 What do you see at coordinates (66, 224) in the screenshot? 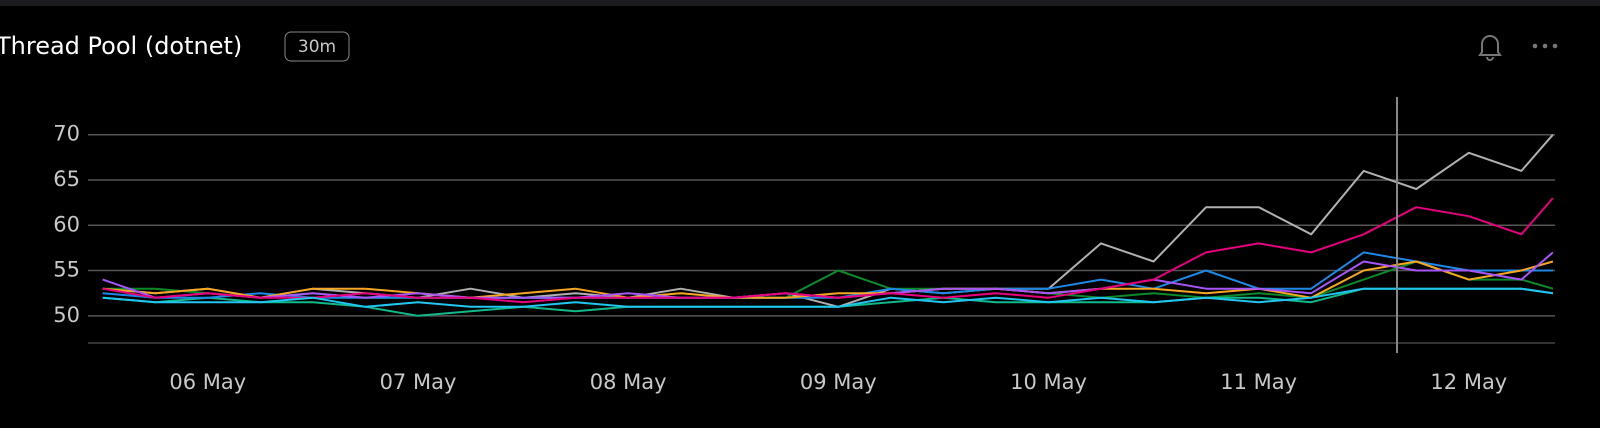
I see `y-tick-label: 60` at bounding box center [66, 224].